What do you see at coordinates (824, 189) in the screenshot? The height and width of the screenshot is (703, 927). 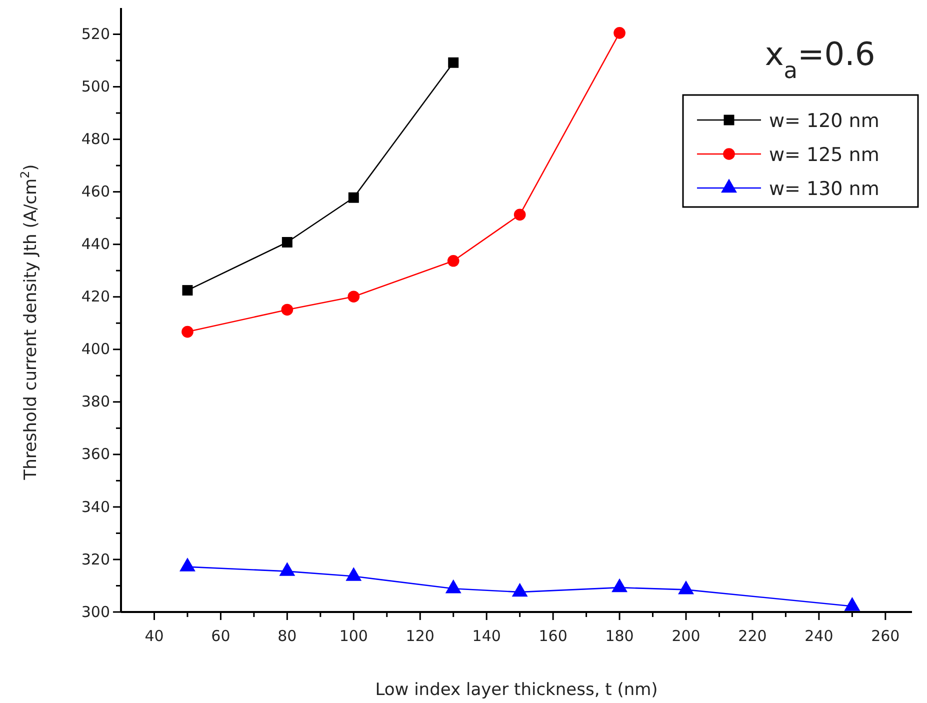 I see `legend-label: w= 130 nm` at bounding box center [824, 189].